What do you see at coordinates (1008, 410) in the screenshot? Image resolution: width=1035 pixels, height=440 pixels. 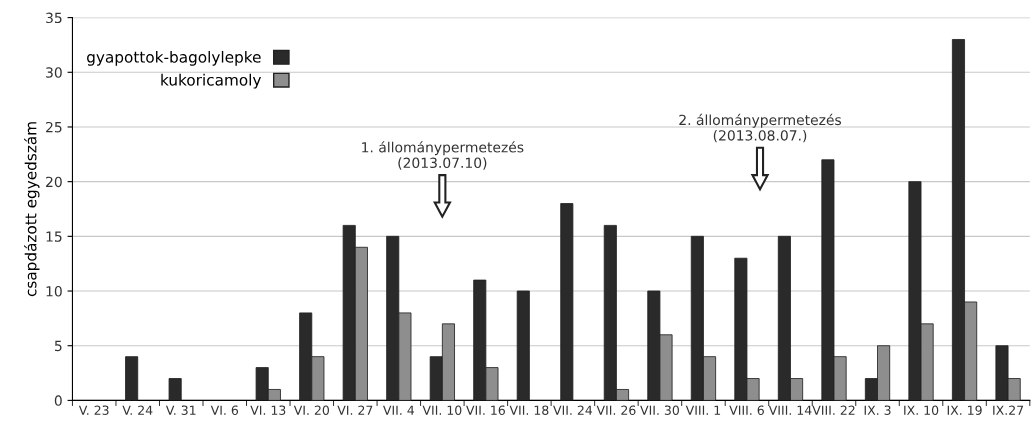 I see `x-tick-label: IX.27` at bounding box center [1008, 410].